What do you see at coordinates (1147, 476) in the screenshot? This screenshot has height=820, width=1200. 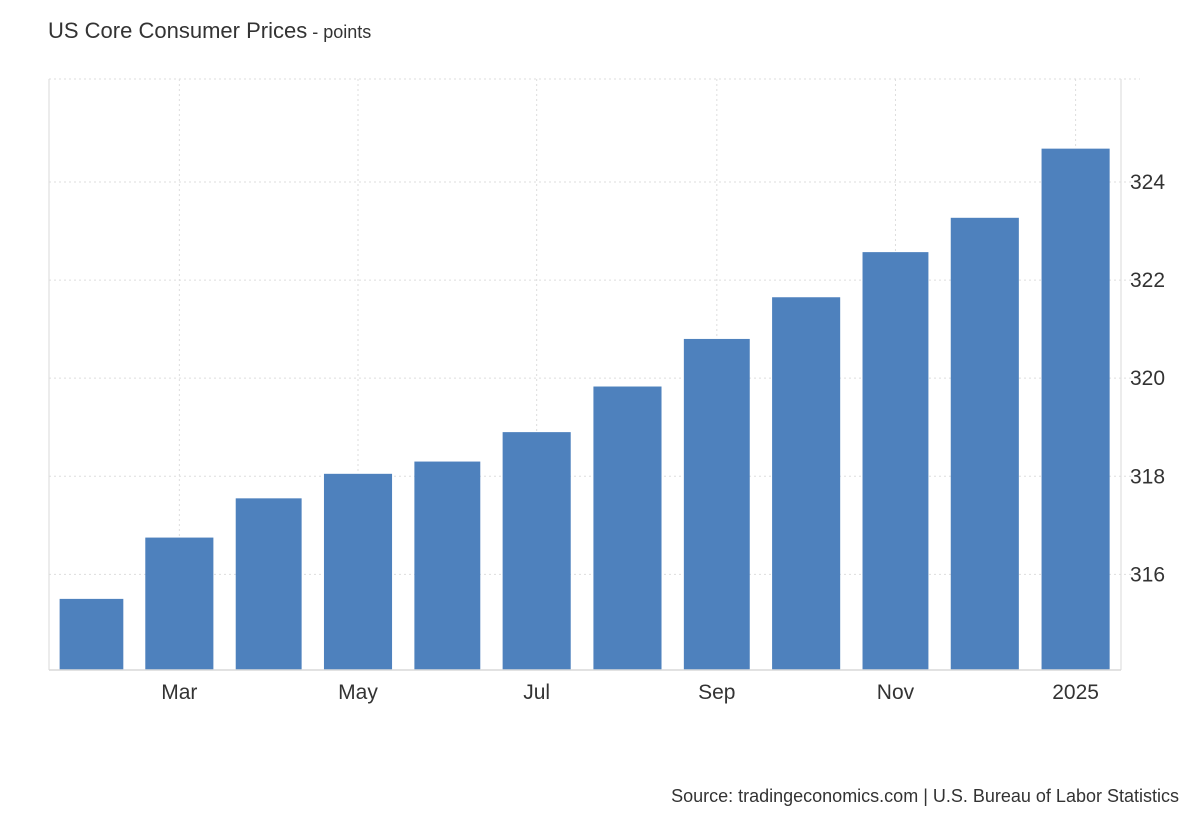 I see `y-tick-label: 318` at bounding box center [1147, 476].